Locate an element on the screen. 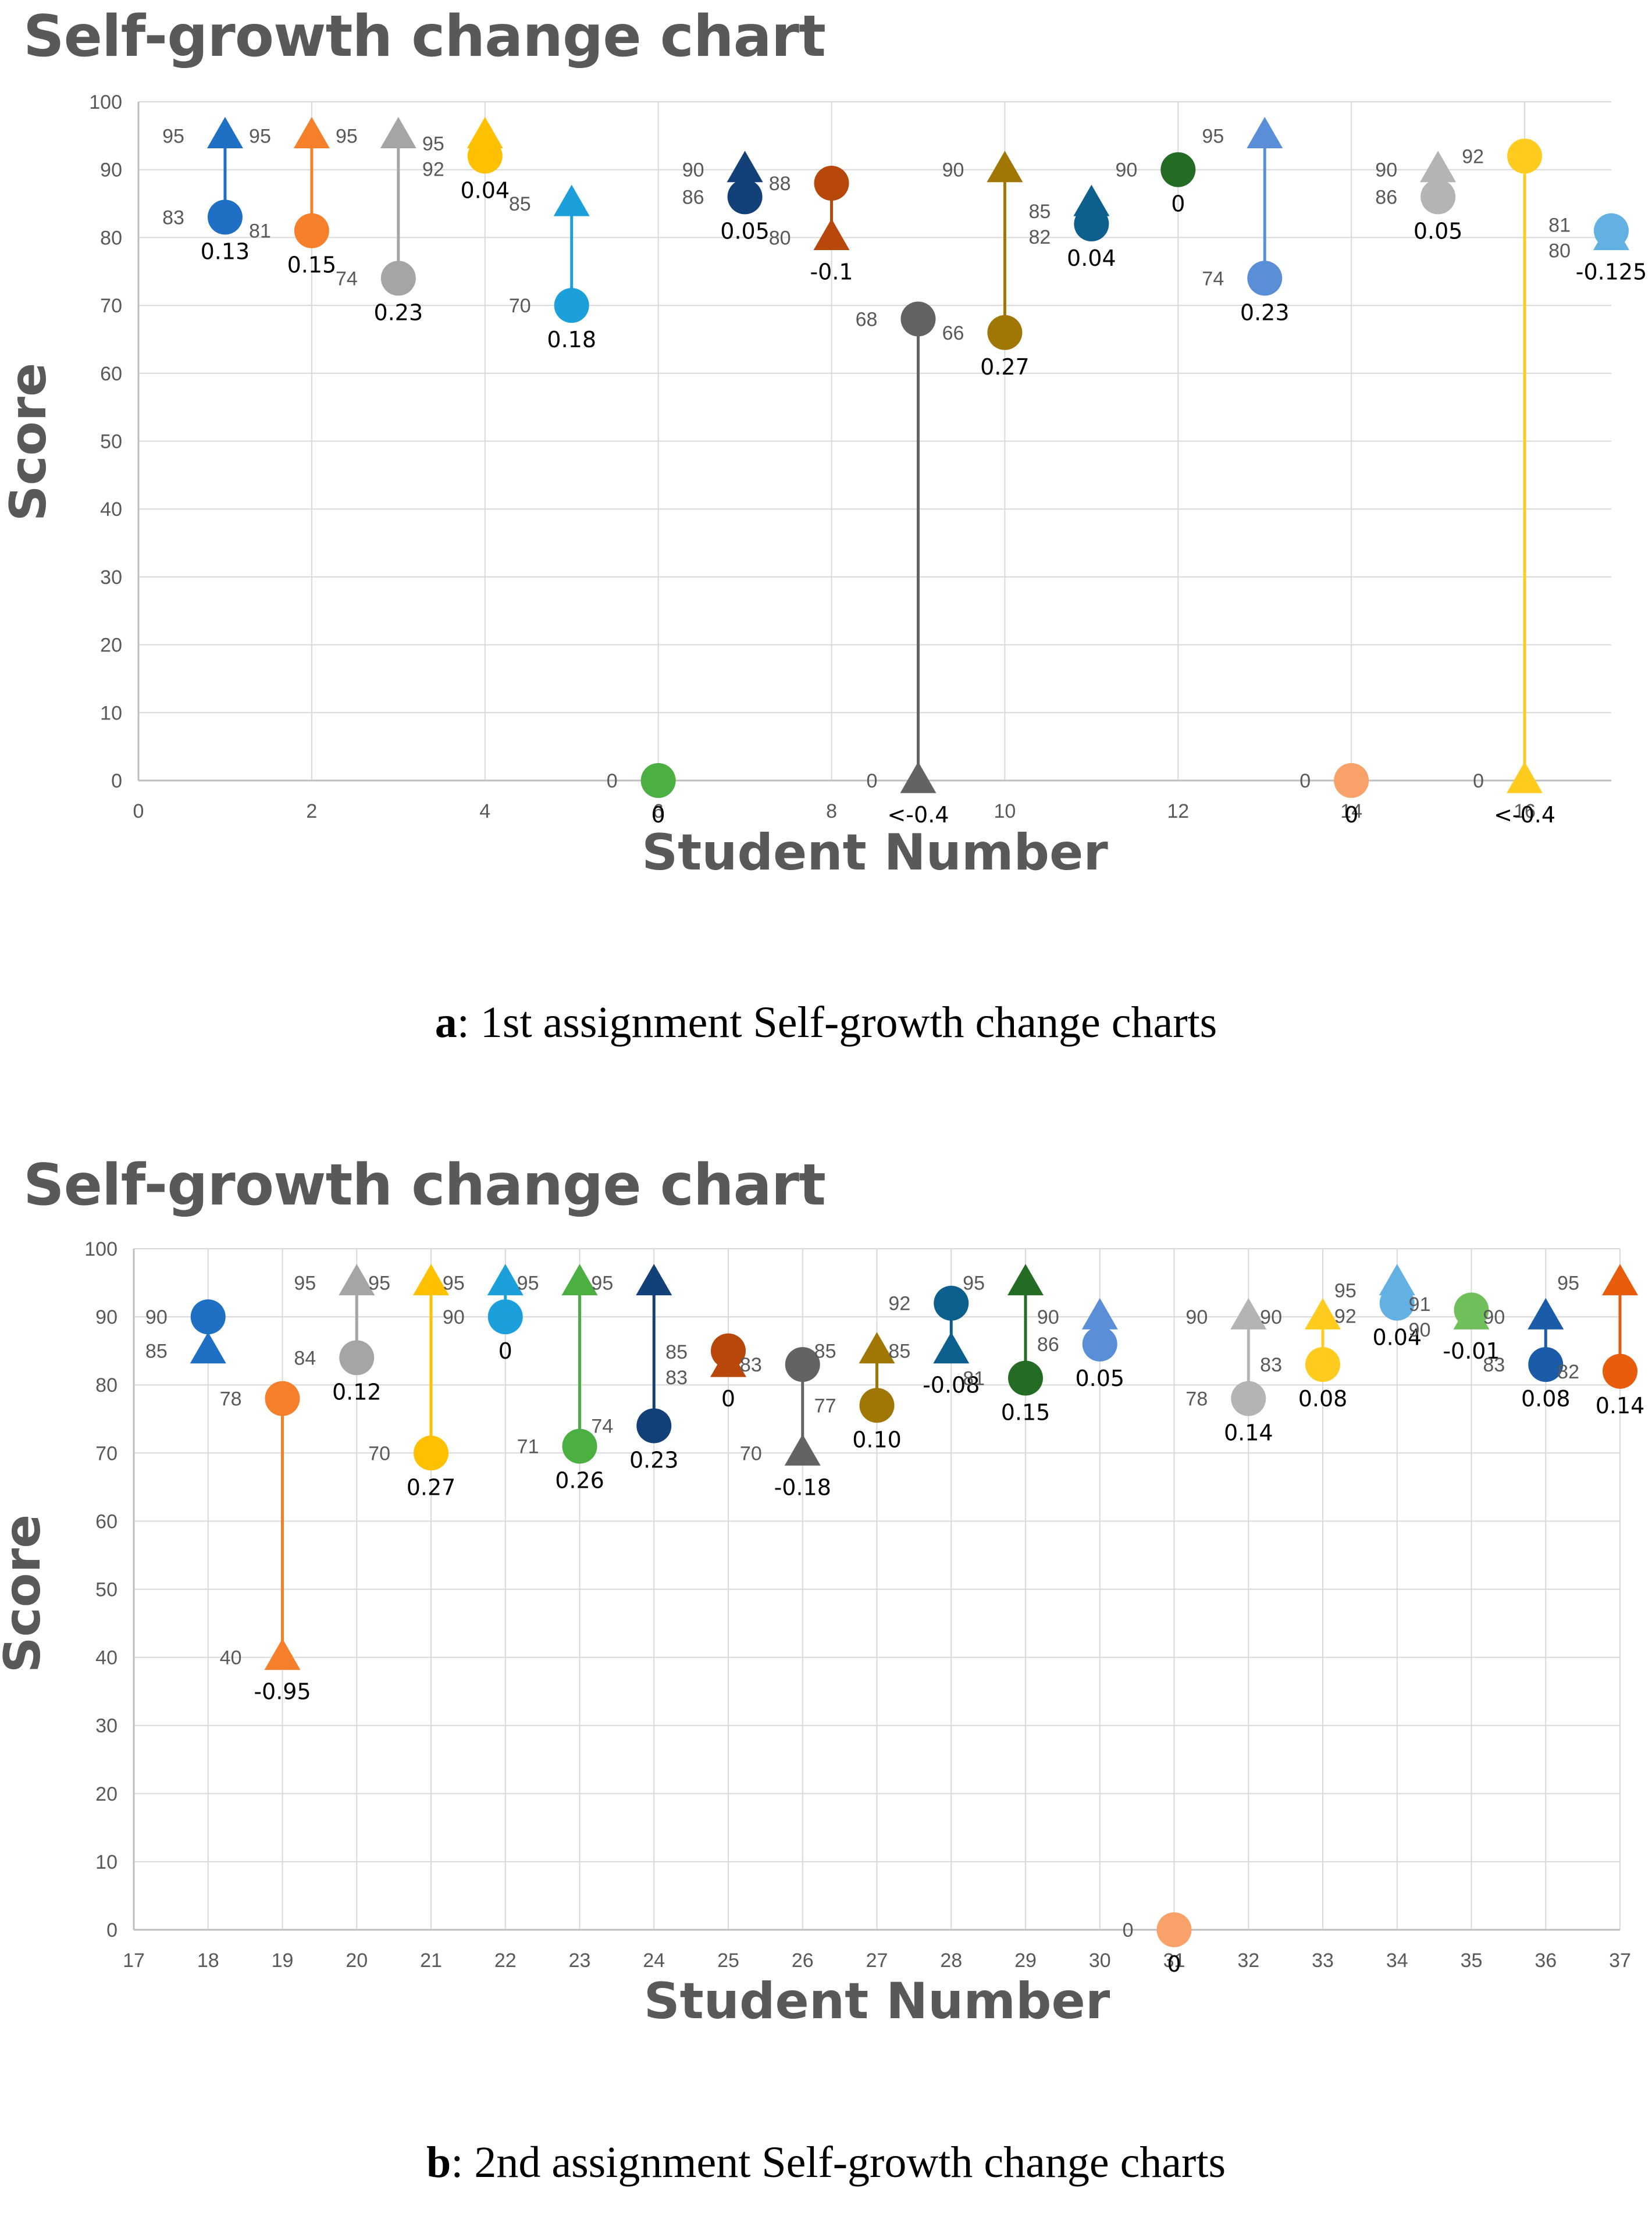 Image resolution: width=1652 pixels, height=2220 pixels. x-tick-label: 27 is located at coordinates (877, 1961).